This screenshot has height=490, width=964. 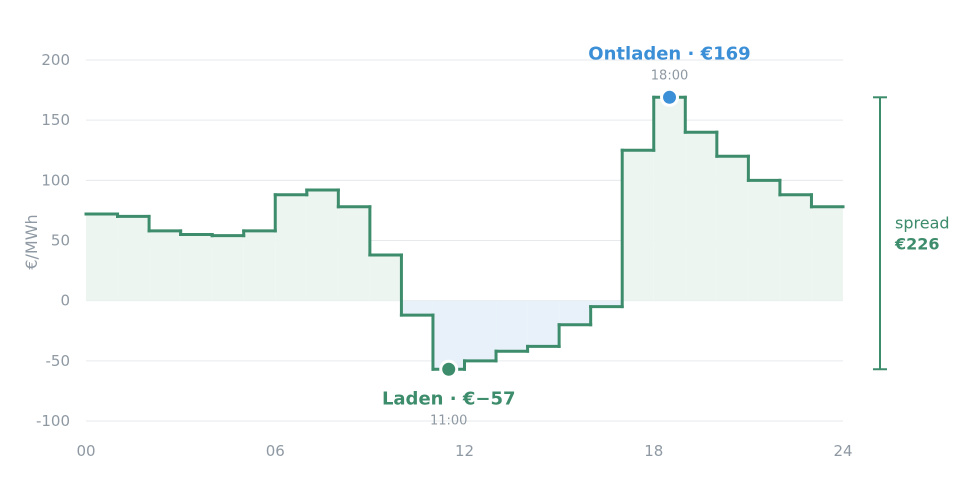 I want to click on discharge-marker, so click(x=670, y=97).